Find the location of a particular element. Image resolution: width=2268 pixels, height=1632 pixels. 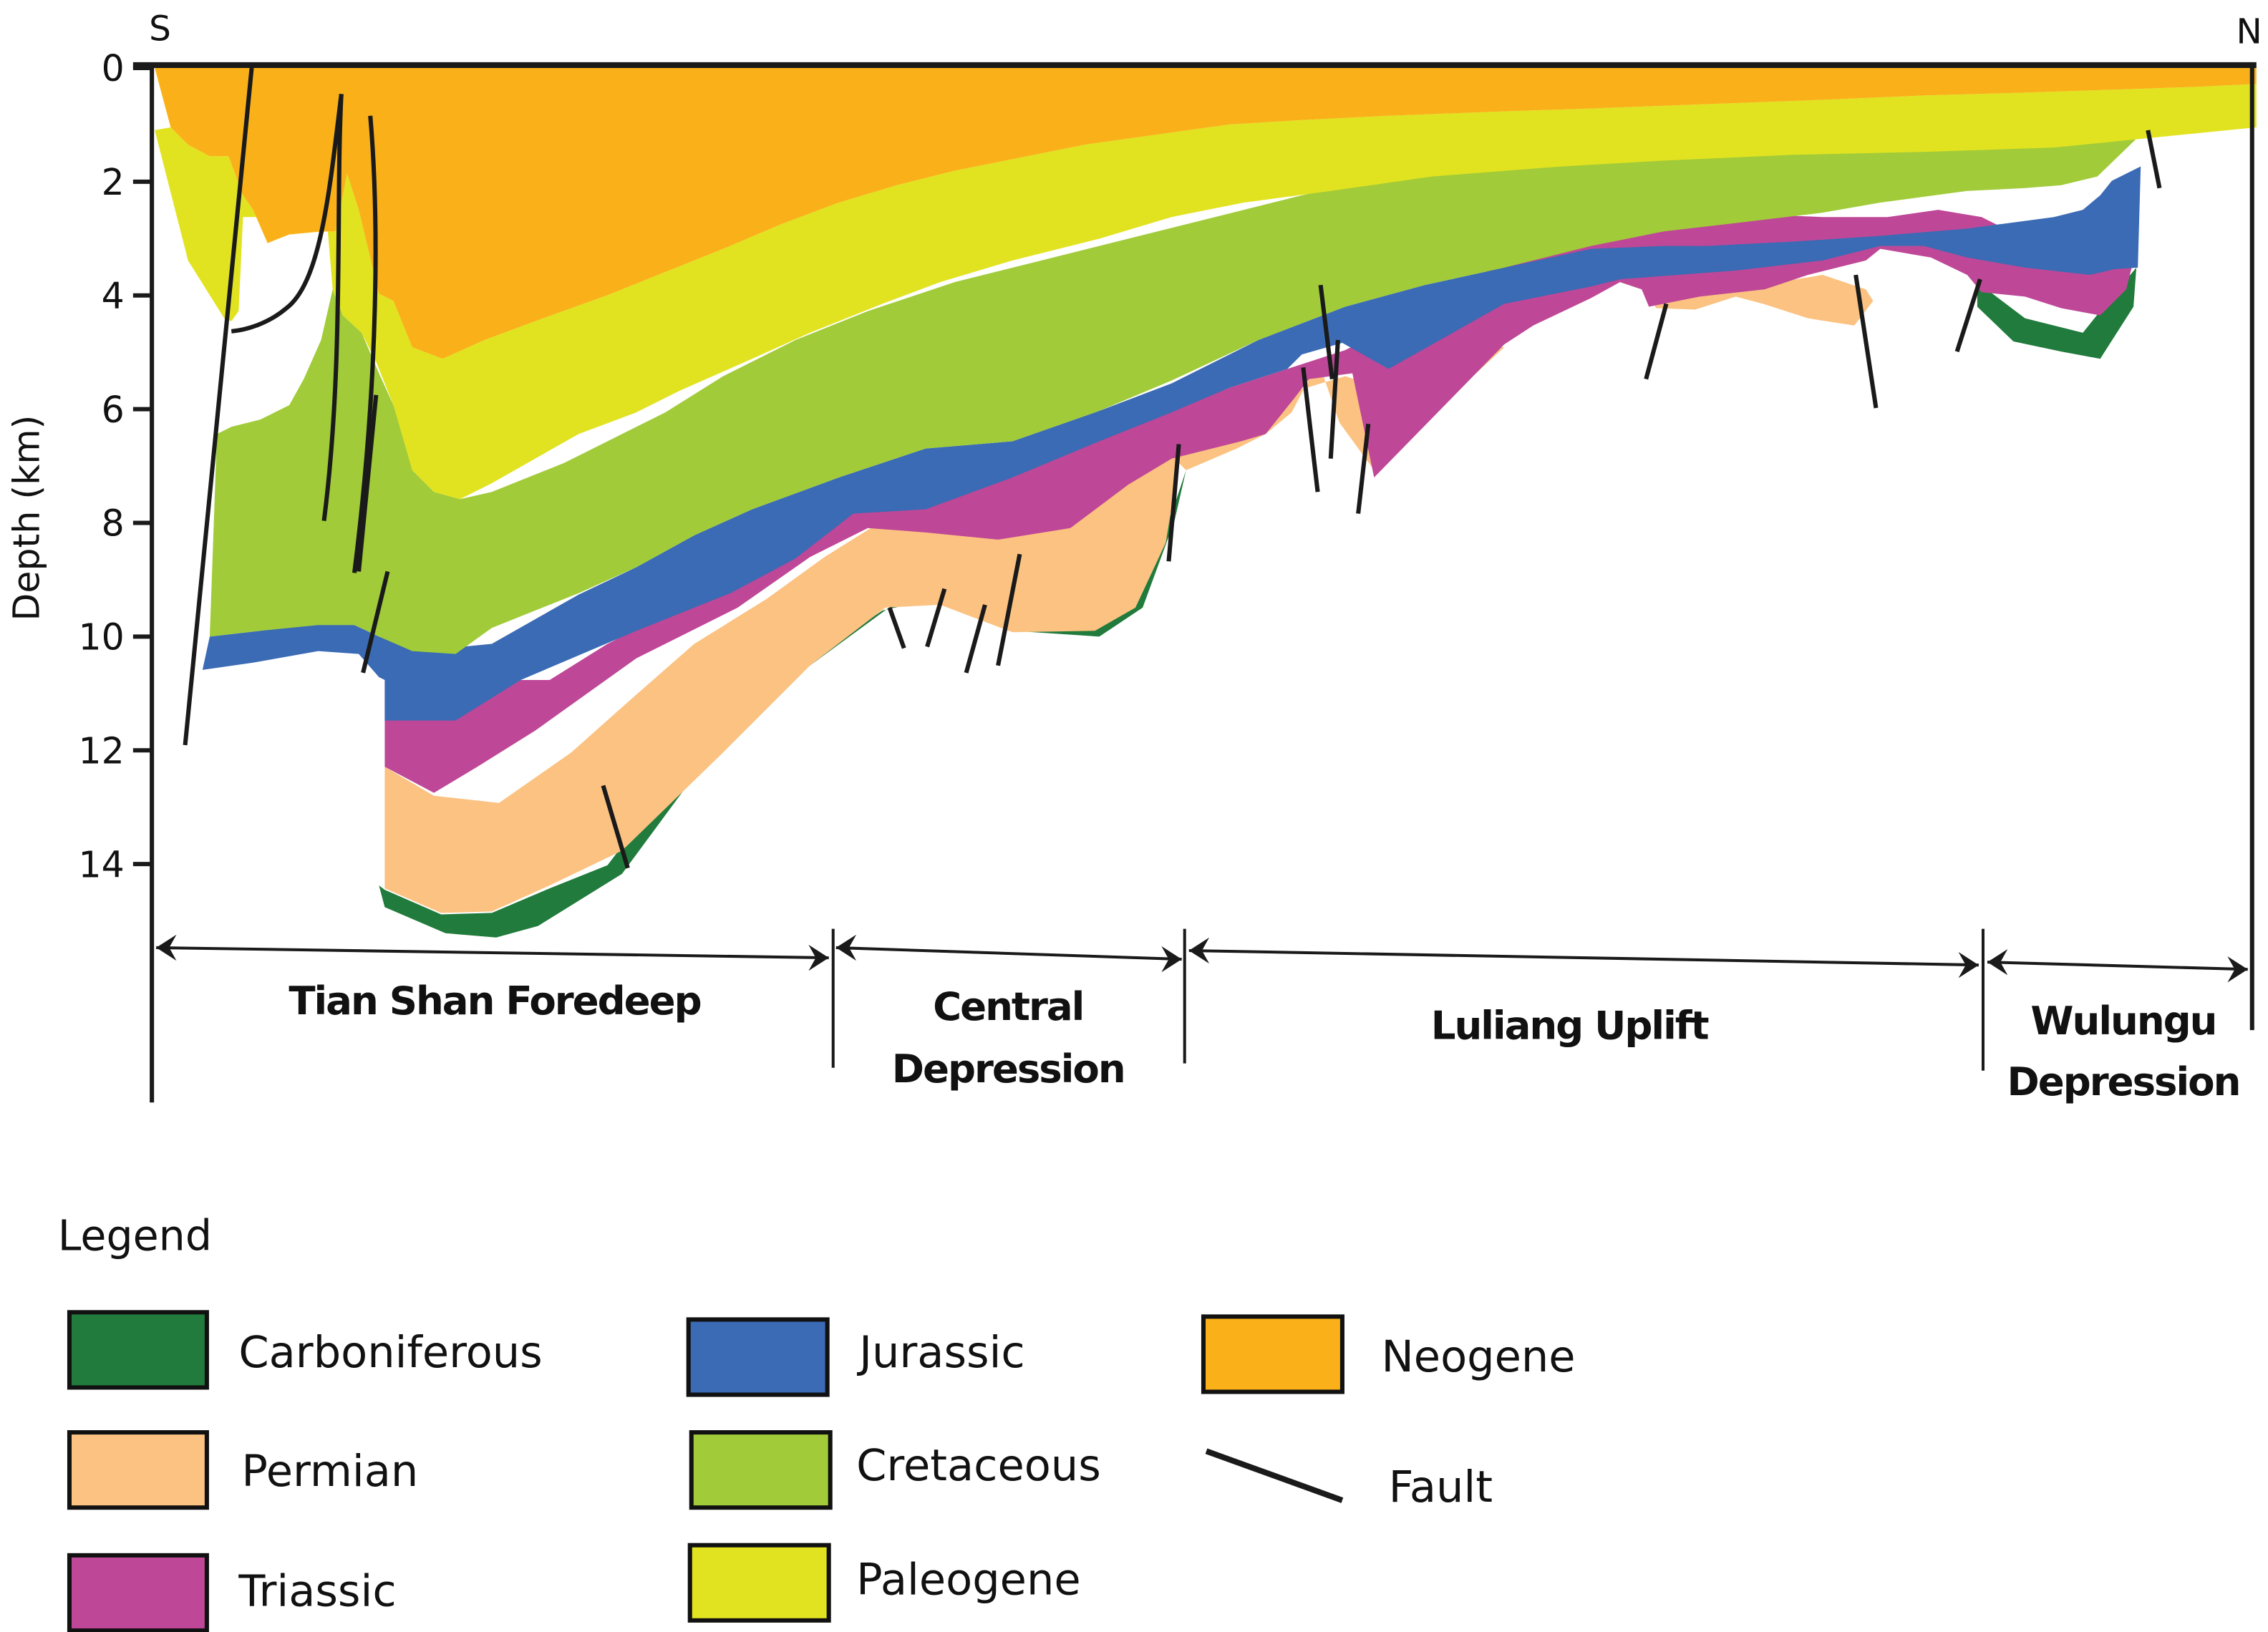

legend-item-paleogene: Paleogene is located at coordinates (884, 1583).